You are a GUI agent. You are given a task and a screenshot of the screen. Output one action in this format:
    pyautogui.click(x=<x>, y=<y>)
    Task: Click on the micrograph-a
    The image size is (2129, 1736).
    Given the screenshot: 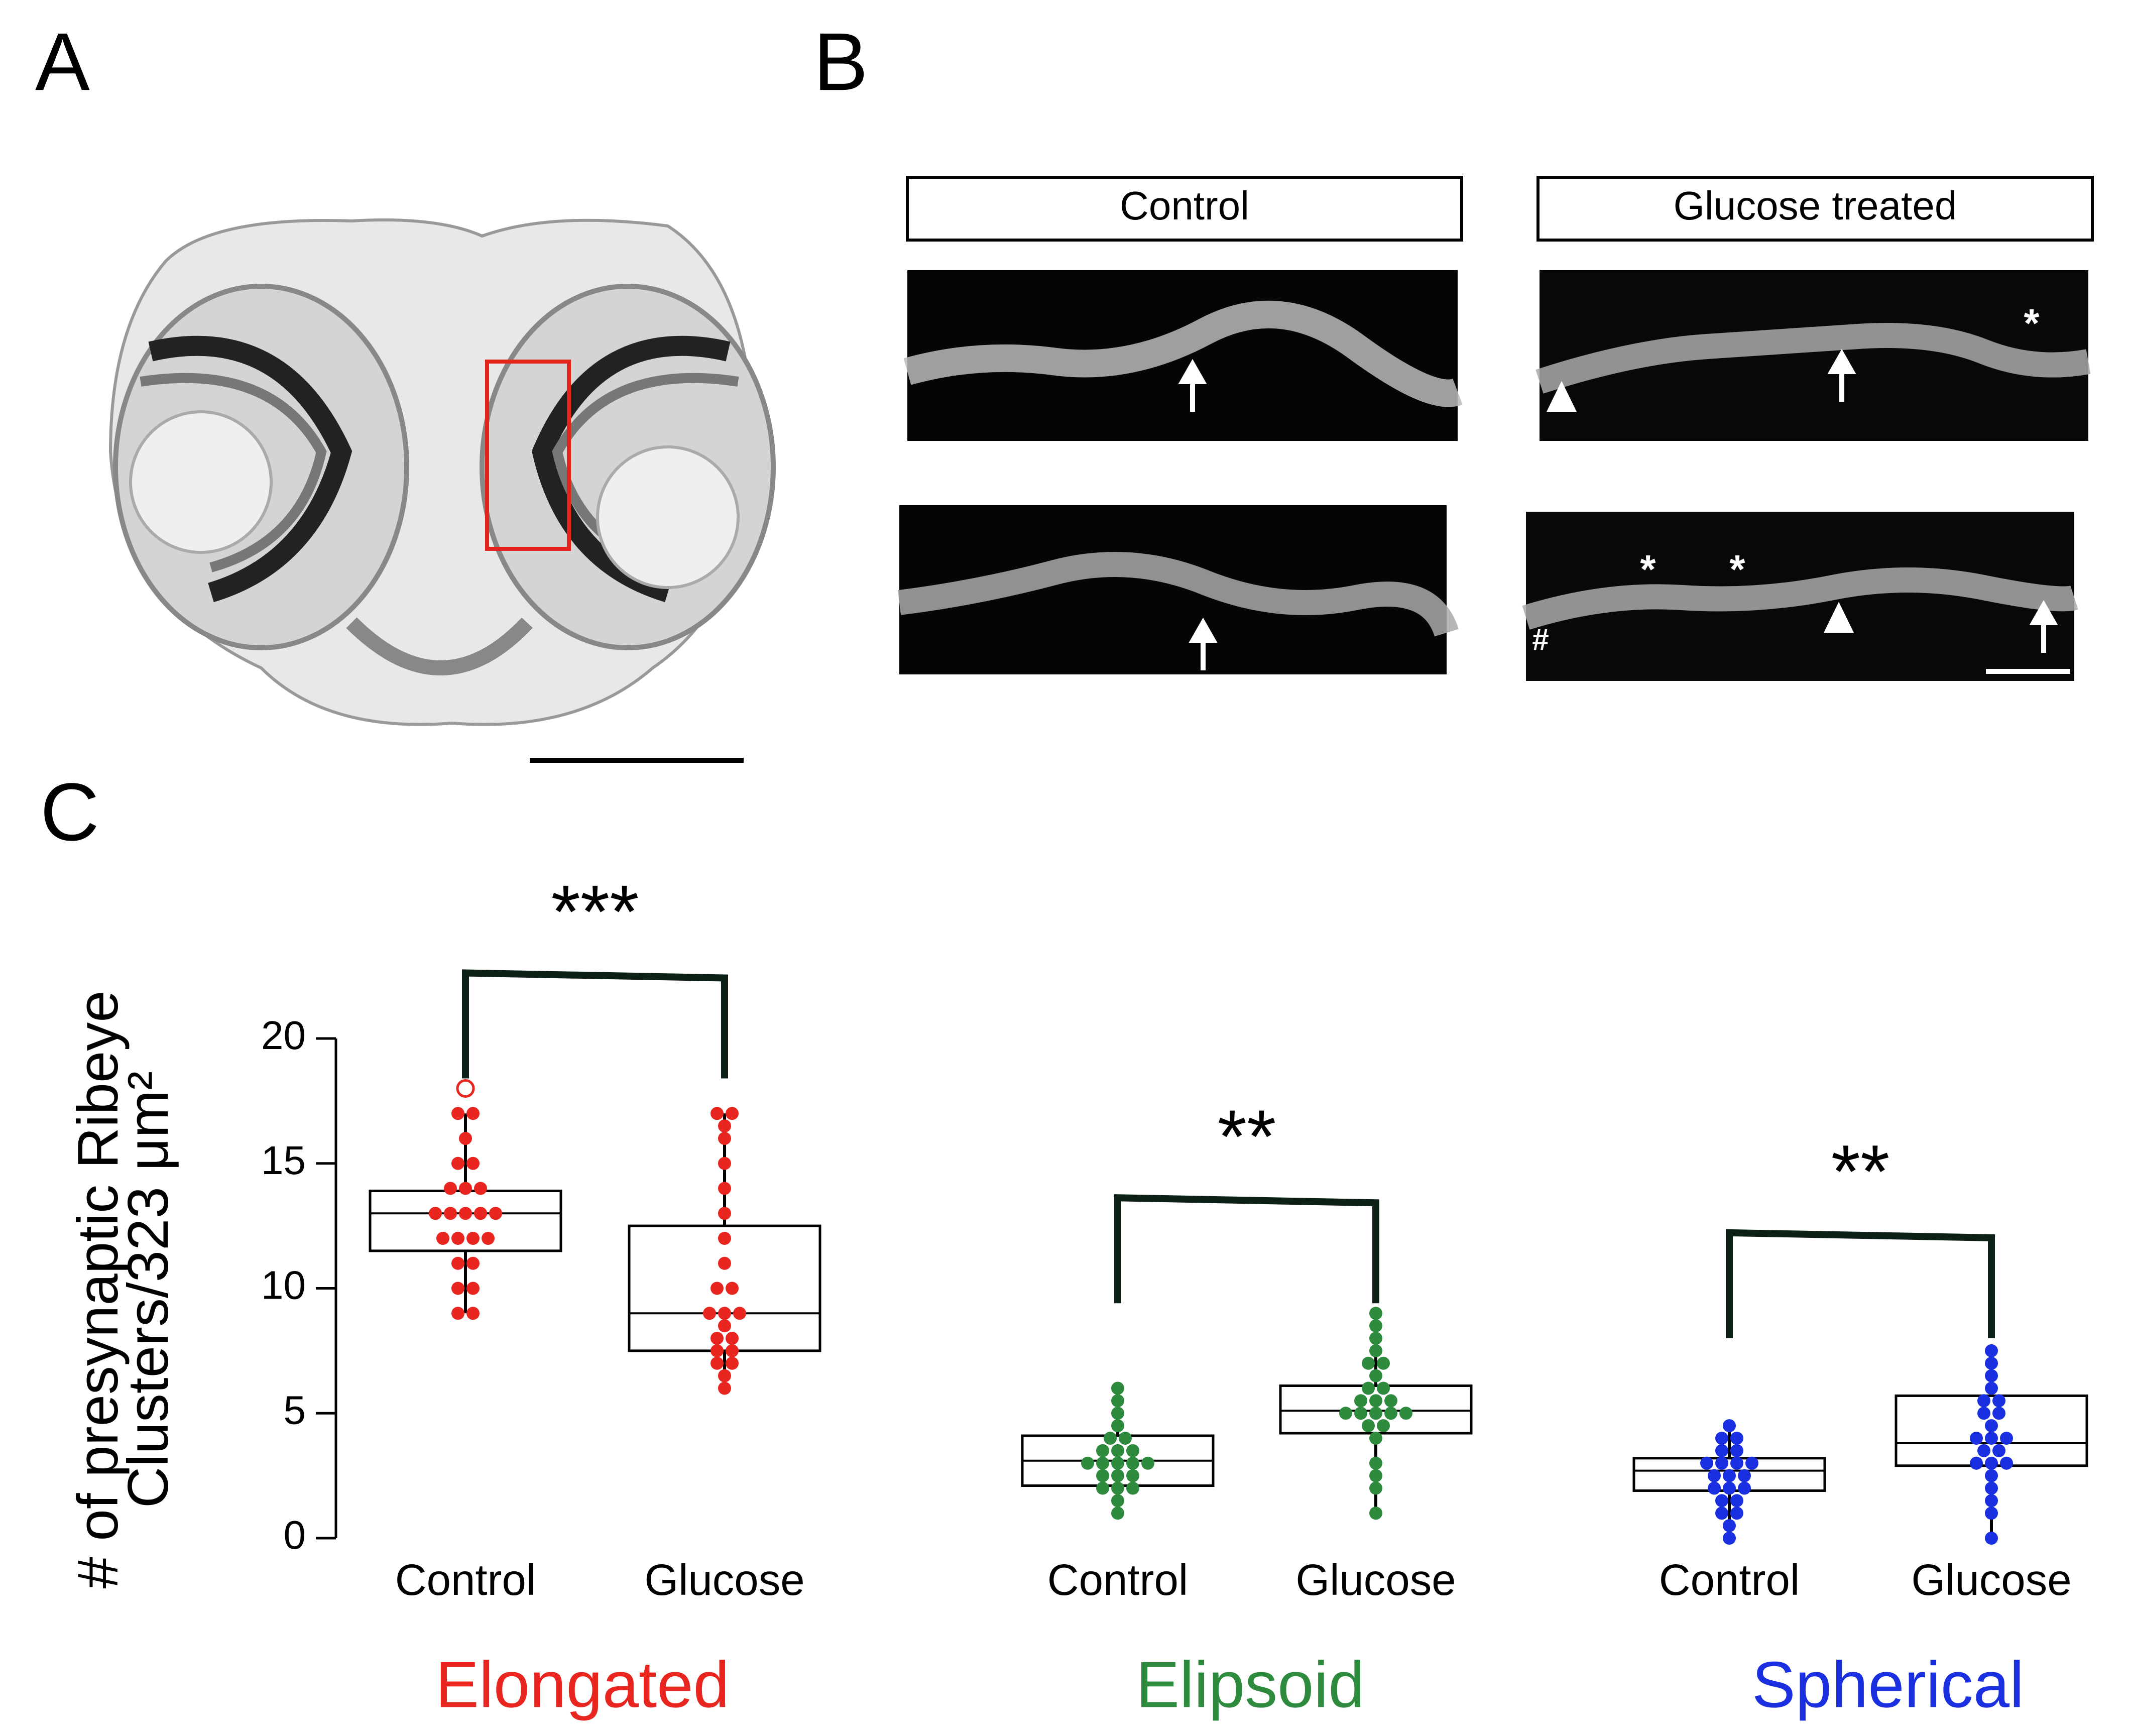 What is the action you would take?
    pyautogui.click(x=442, y=490)
    